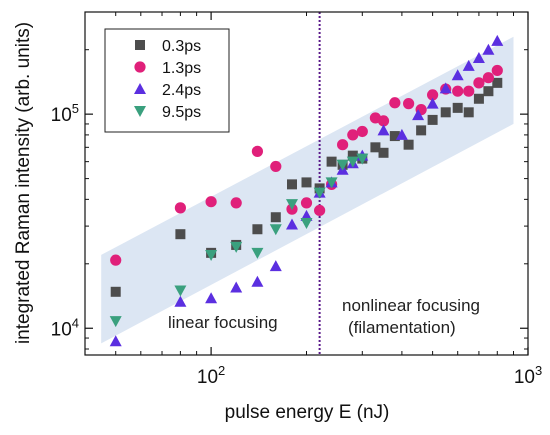  I want to click on legend-label: 0.3ps, so click(181, 46).